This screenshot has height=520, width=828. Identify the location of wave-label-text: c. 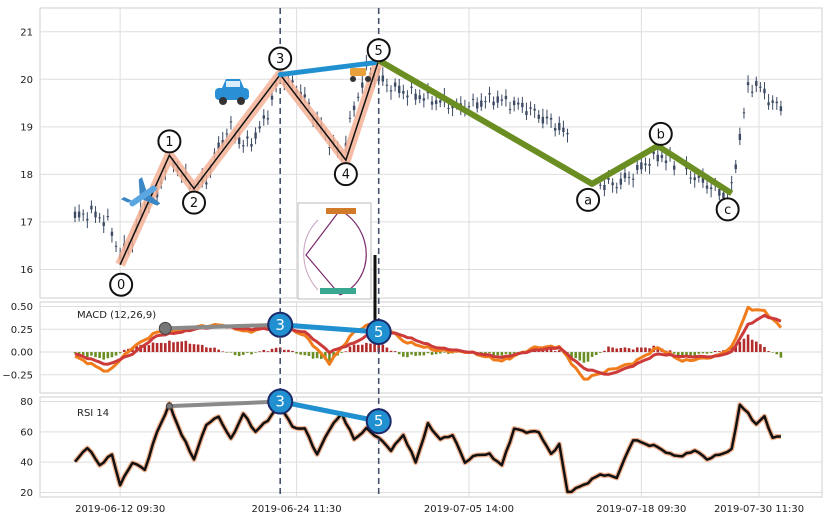
(727, 210).